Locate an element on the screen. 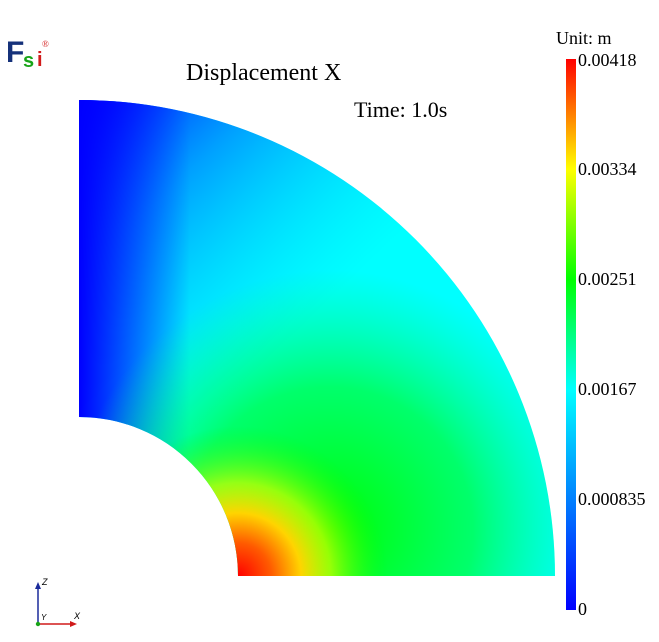 Image resolution: width=659 pixels, height=642 pixels. logo-letter-s: s is located at coordinates (29, 61).